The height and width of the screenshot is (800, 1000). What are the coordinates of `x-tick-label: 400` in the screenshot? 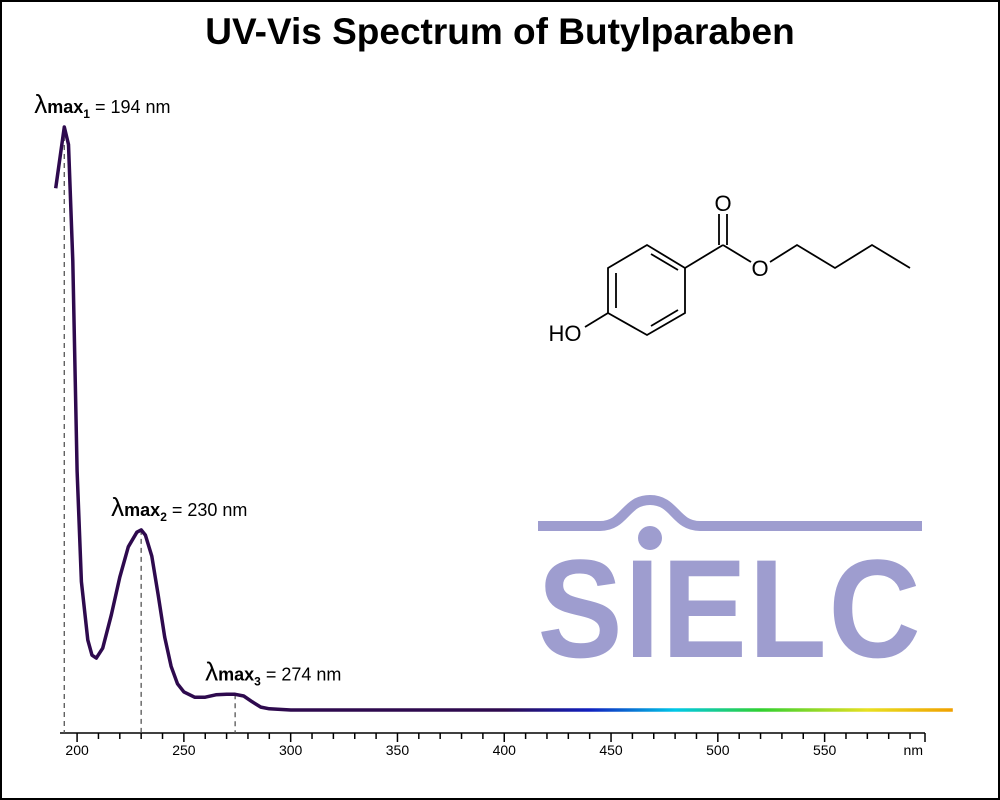 It's located at (505, 750).